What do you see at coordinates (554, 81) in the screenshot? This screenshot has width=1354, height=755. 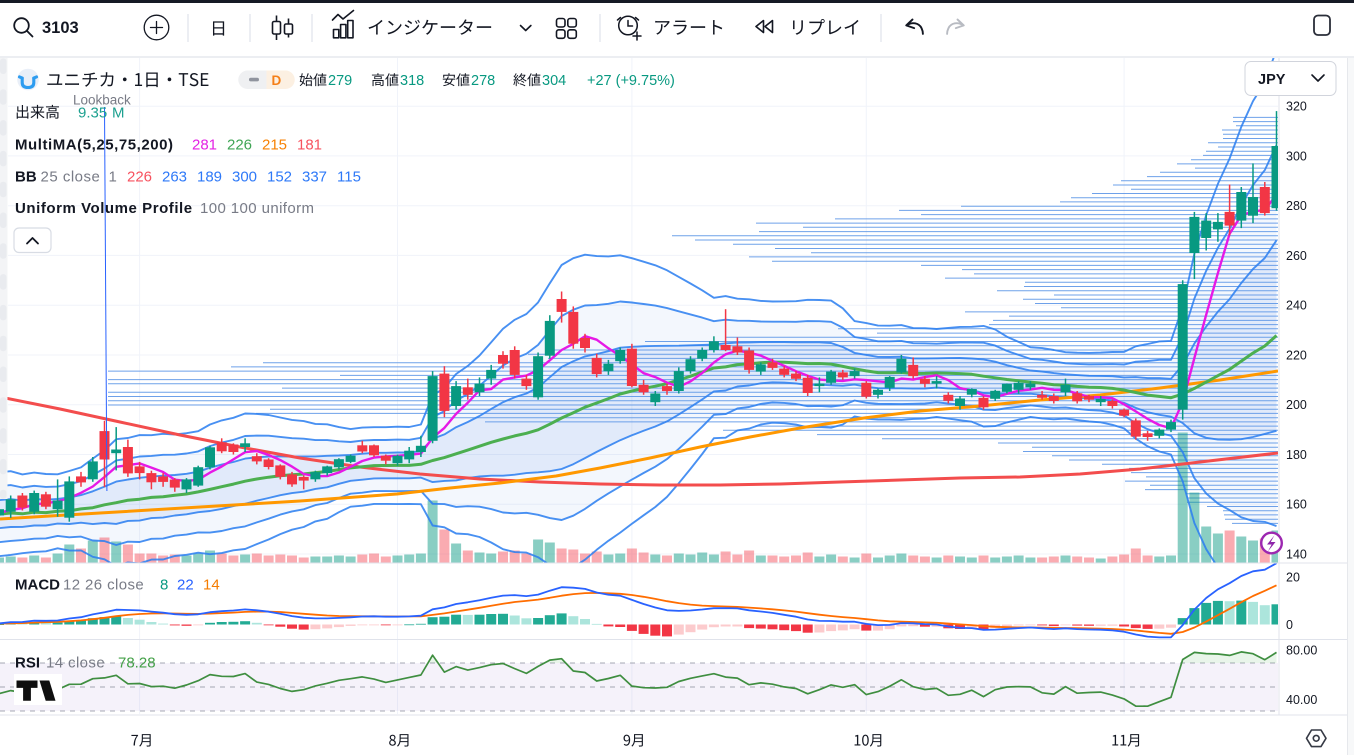 I see `svg-text: 304` at bounding box center [554, 81].